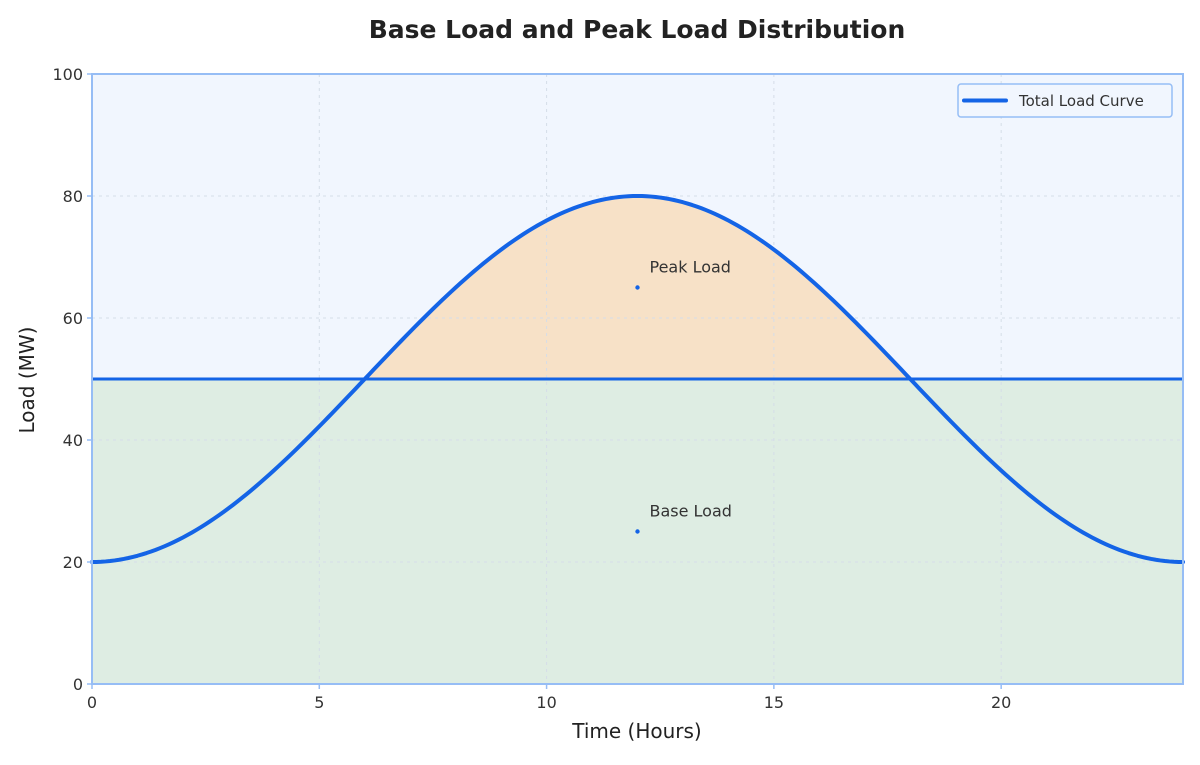 This screenshot has width=1200, height=765. I want to click on annotations: Peak Load Base Load, so click(683, 396).